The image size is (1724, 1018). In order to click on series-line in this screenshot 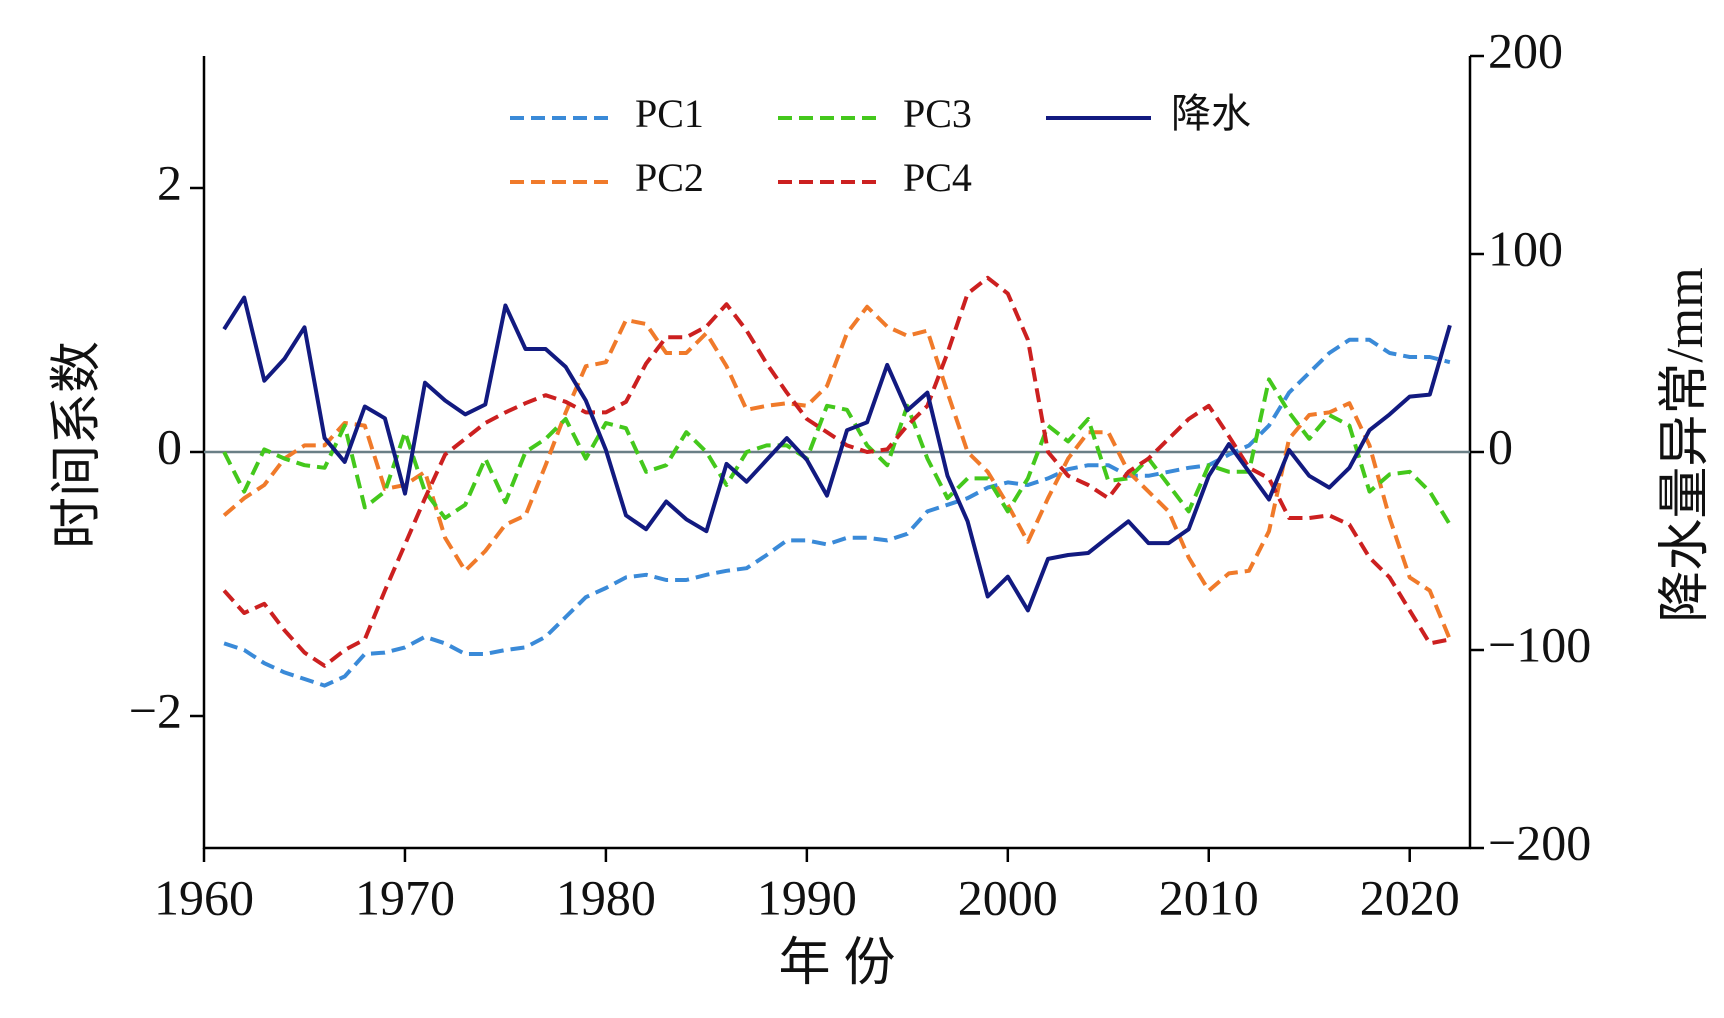, I will do `click(837, 451)`.